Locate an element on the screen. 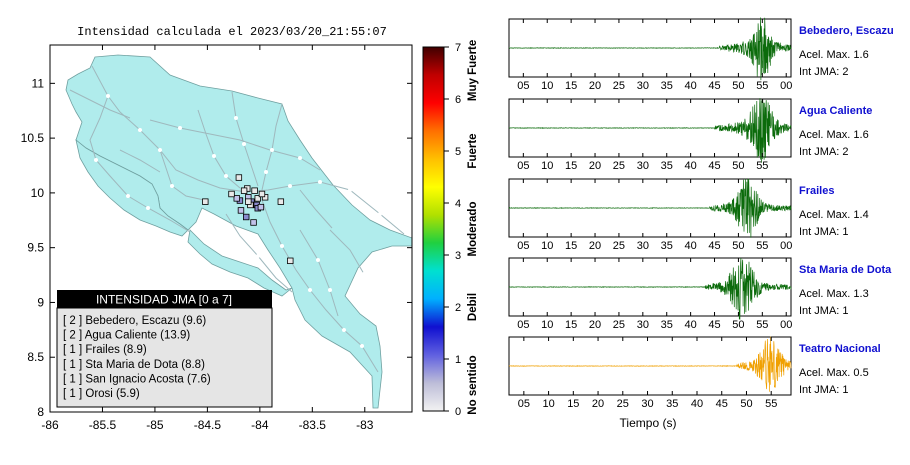 This screenshot has height=465, width=910. station-name: Teatro Nacional is located at coordinates (840, 349).